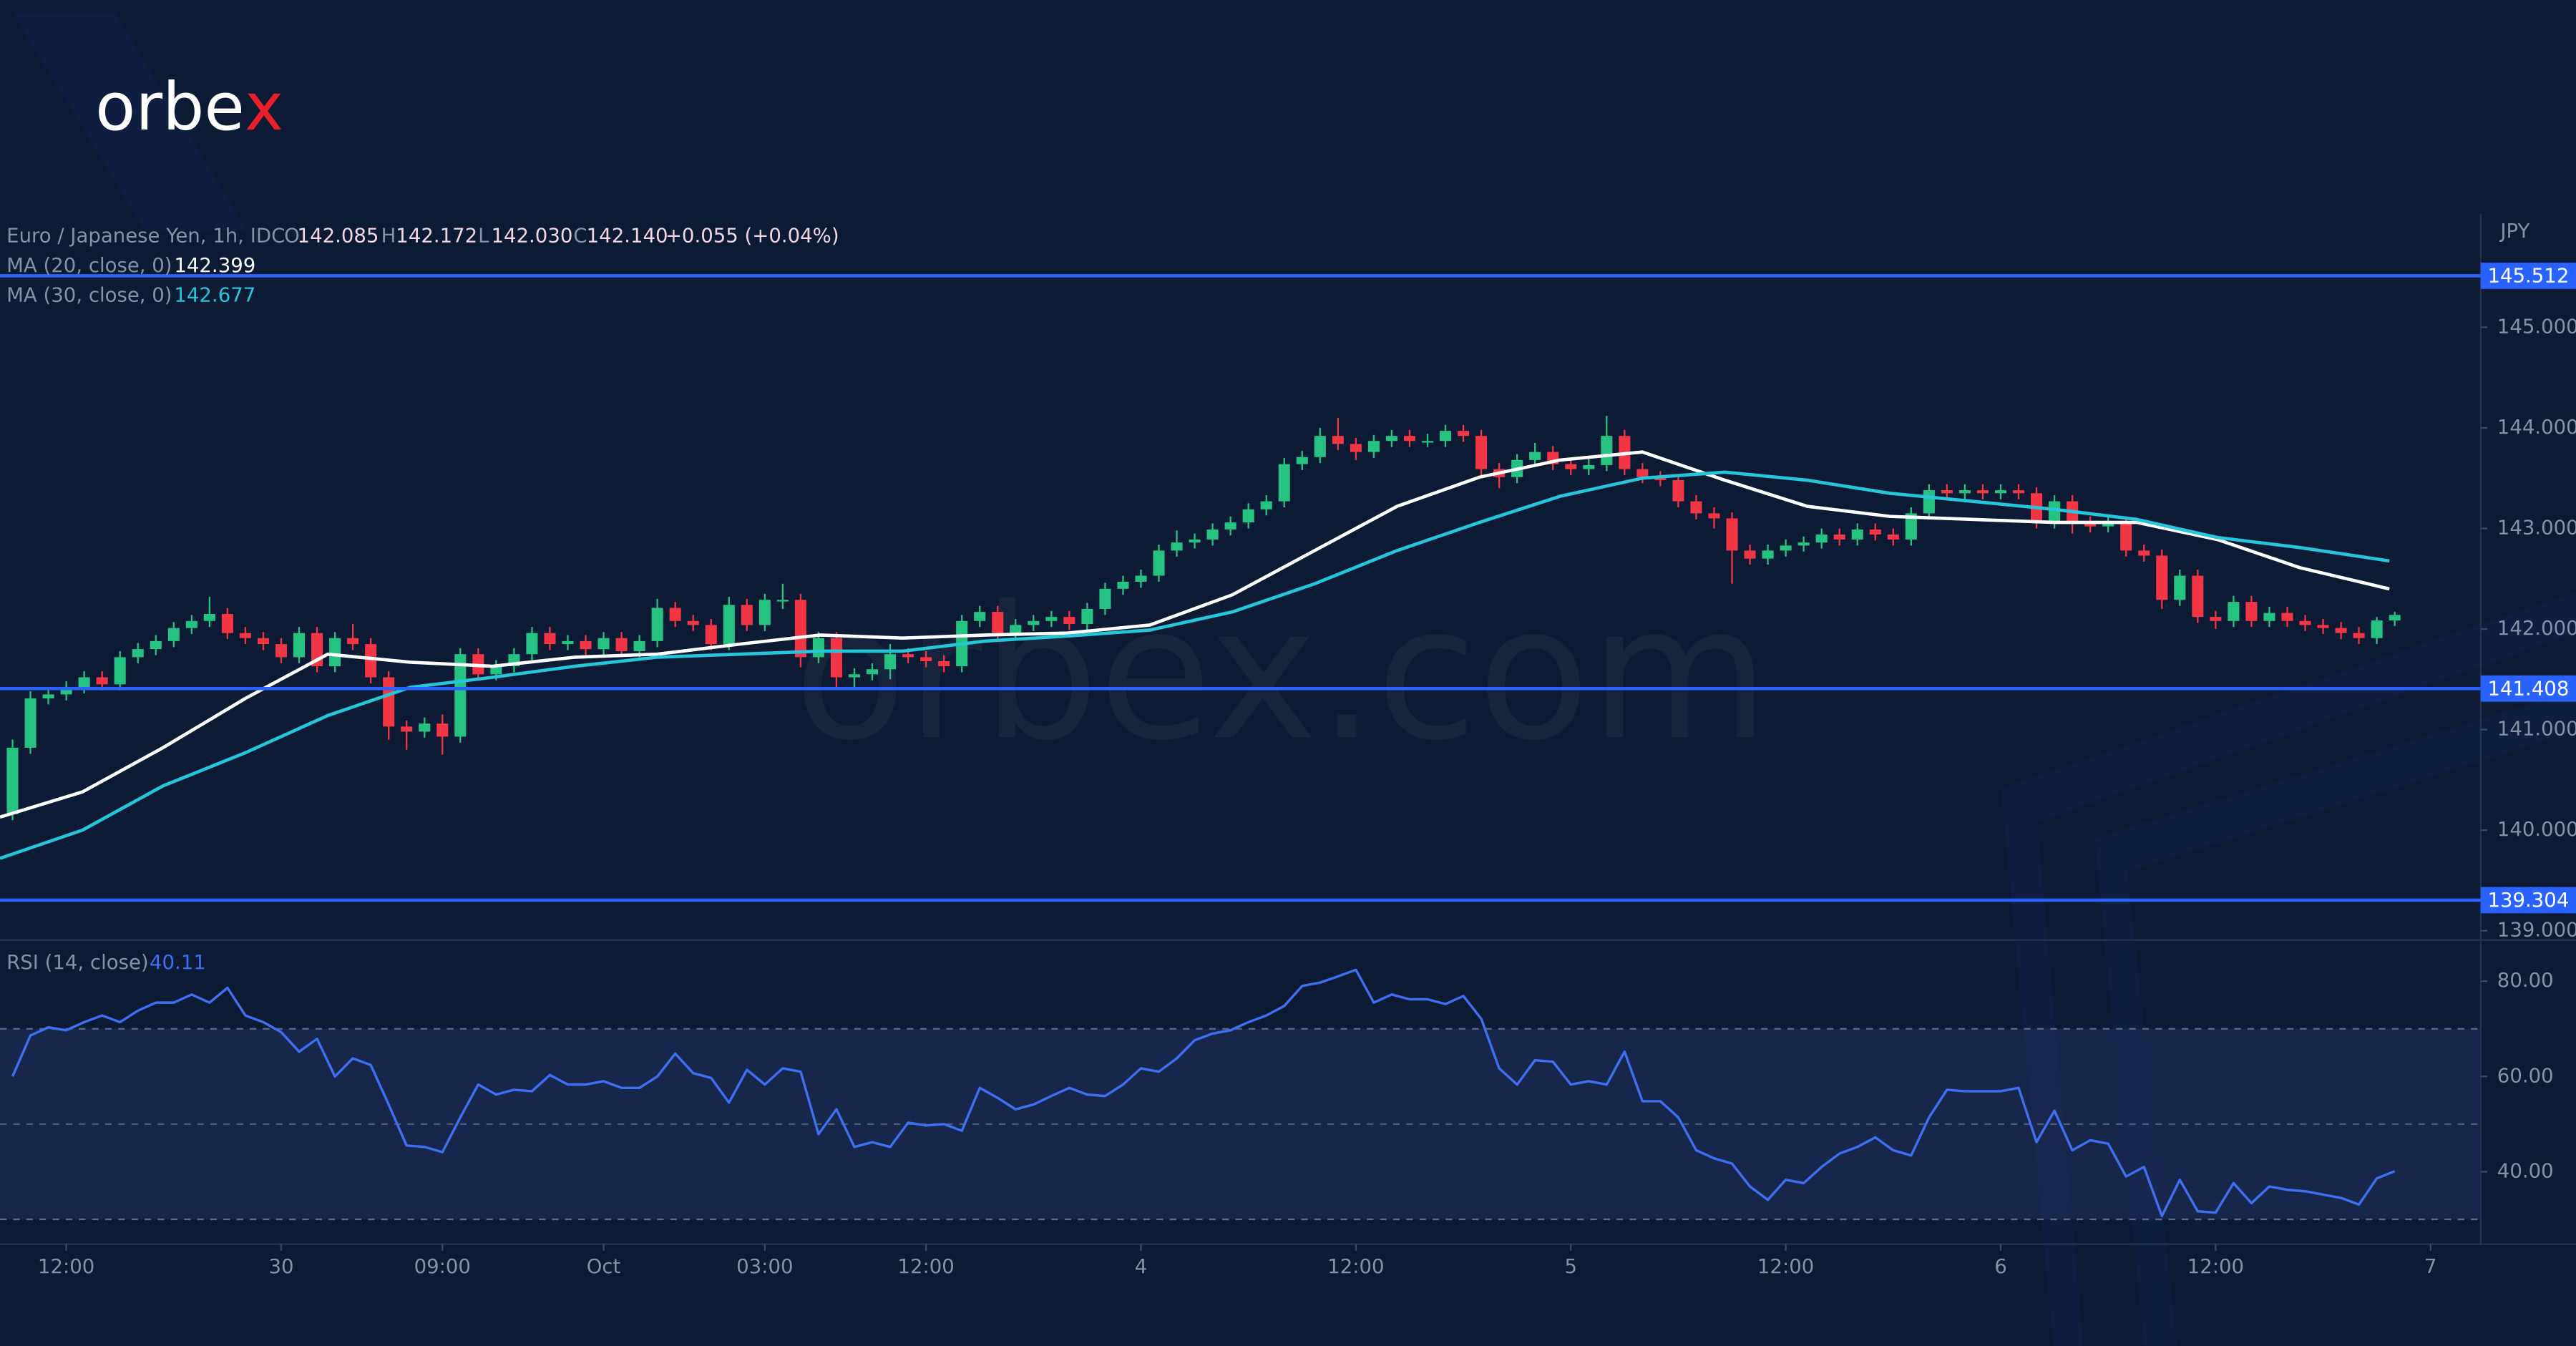 The width and height of the screenshot is (2576, 1346). What do you see at coordinates (89, 294) in the screenshot?
I see `ma30-label: MA (30, close, 0)` at bounding box center [89, 294].